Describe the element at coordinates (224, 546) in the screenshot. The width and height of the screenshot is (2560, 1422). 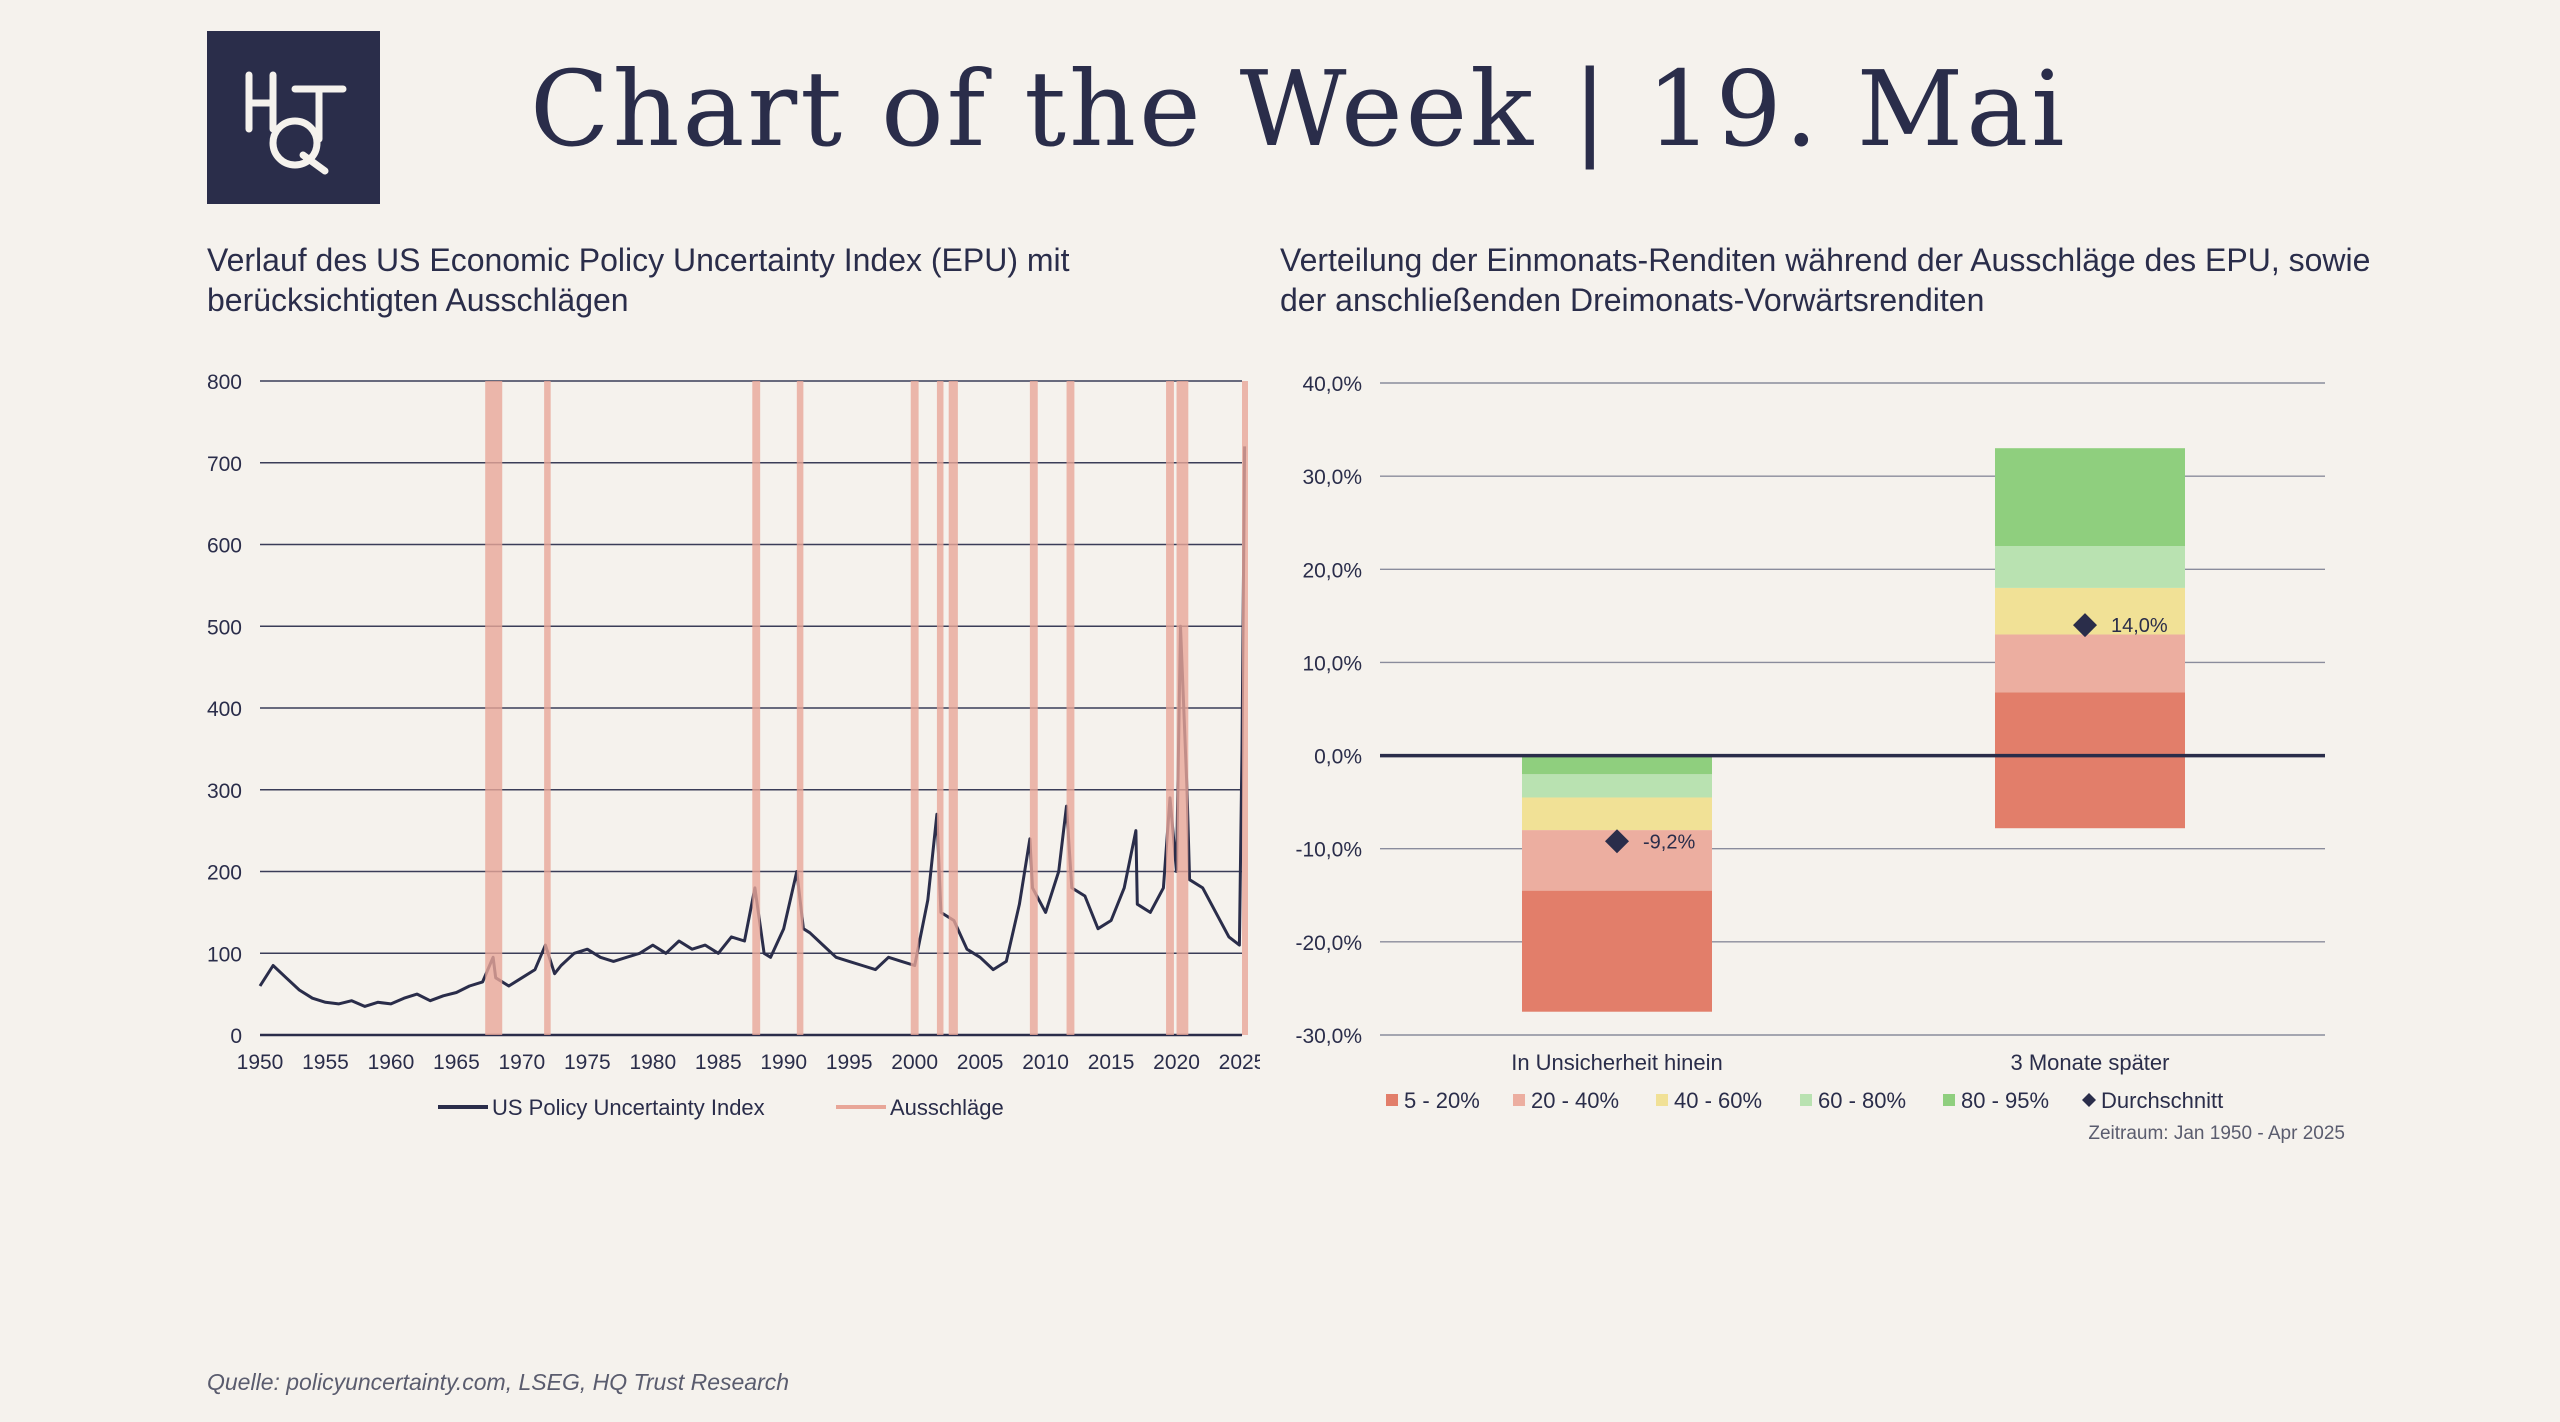
I see `y-tick-label: 600` at that location.